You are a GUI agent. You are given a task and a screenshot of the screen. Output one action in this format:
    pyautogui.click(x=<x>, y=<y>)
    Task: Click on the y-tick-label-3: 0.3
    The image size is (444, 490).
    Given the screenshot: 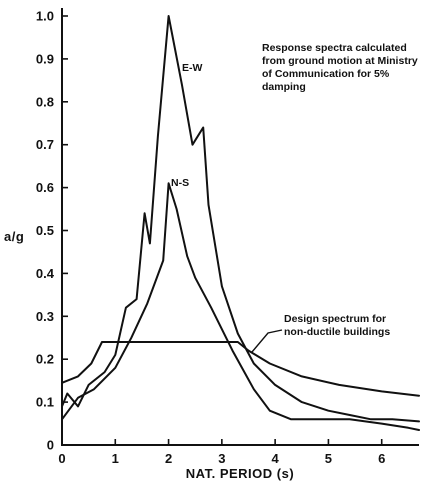 What is the action you would take?
    pyautogui.click(x=45, y=316)
    